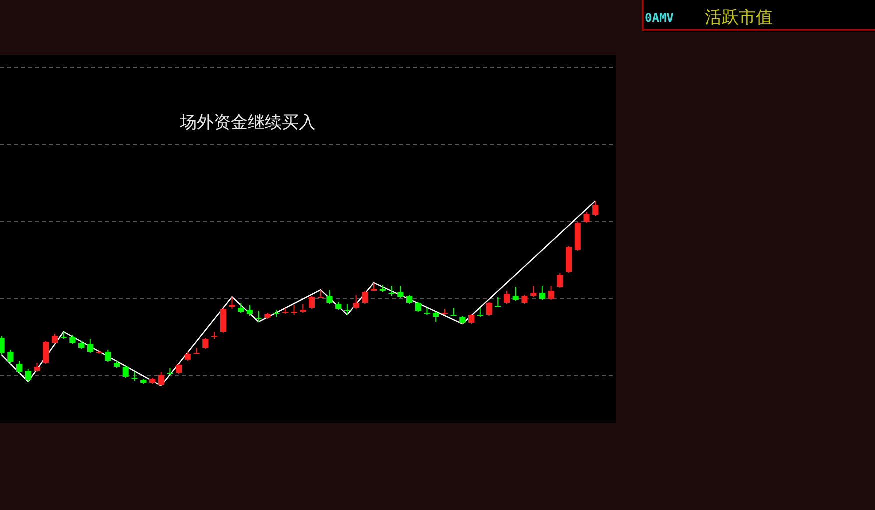 The height and width of the screenshot is (510, 875). What do you see at coordinates (739, 18) in the screenshot?
I see `text: 活跃市值` at bounding box center [739, 18].